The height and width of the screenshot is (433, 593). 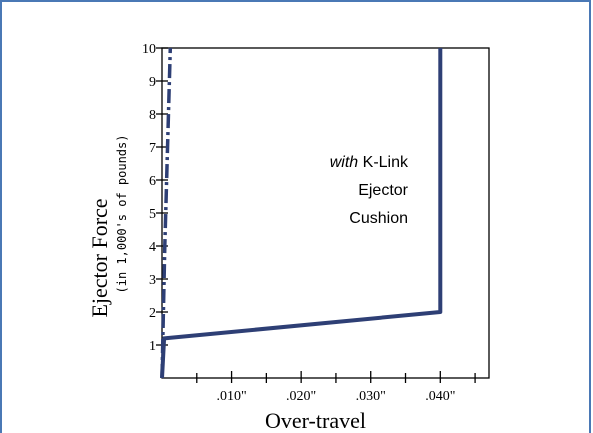 I want to click on y-tick-label: 7, so click(x=152, y=148).